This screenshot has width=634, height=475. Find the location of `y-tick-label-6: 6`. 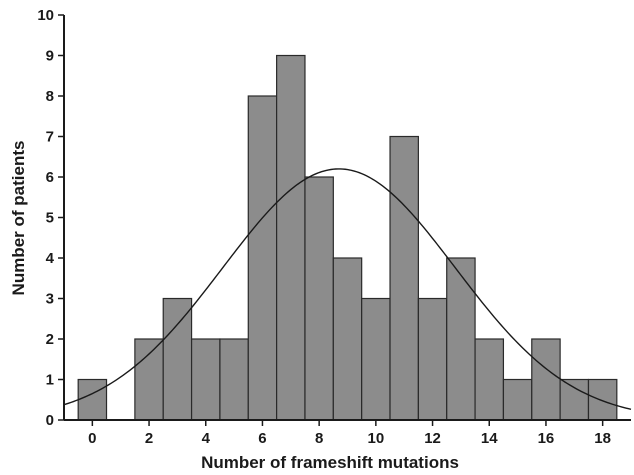

y-tick-label-6: 6 is located at coordinates (50, 177).